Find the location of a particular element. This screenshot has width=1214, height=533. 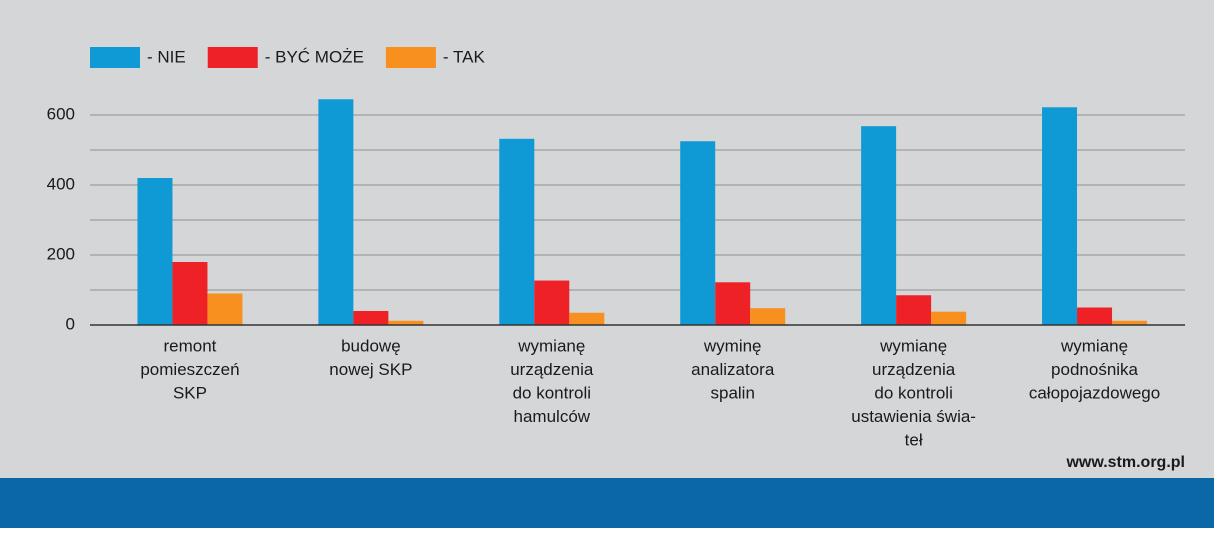

x-tick-label: analizatora is located at coordinates (733, 369).